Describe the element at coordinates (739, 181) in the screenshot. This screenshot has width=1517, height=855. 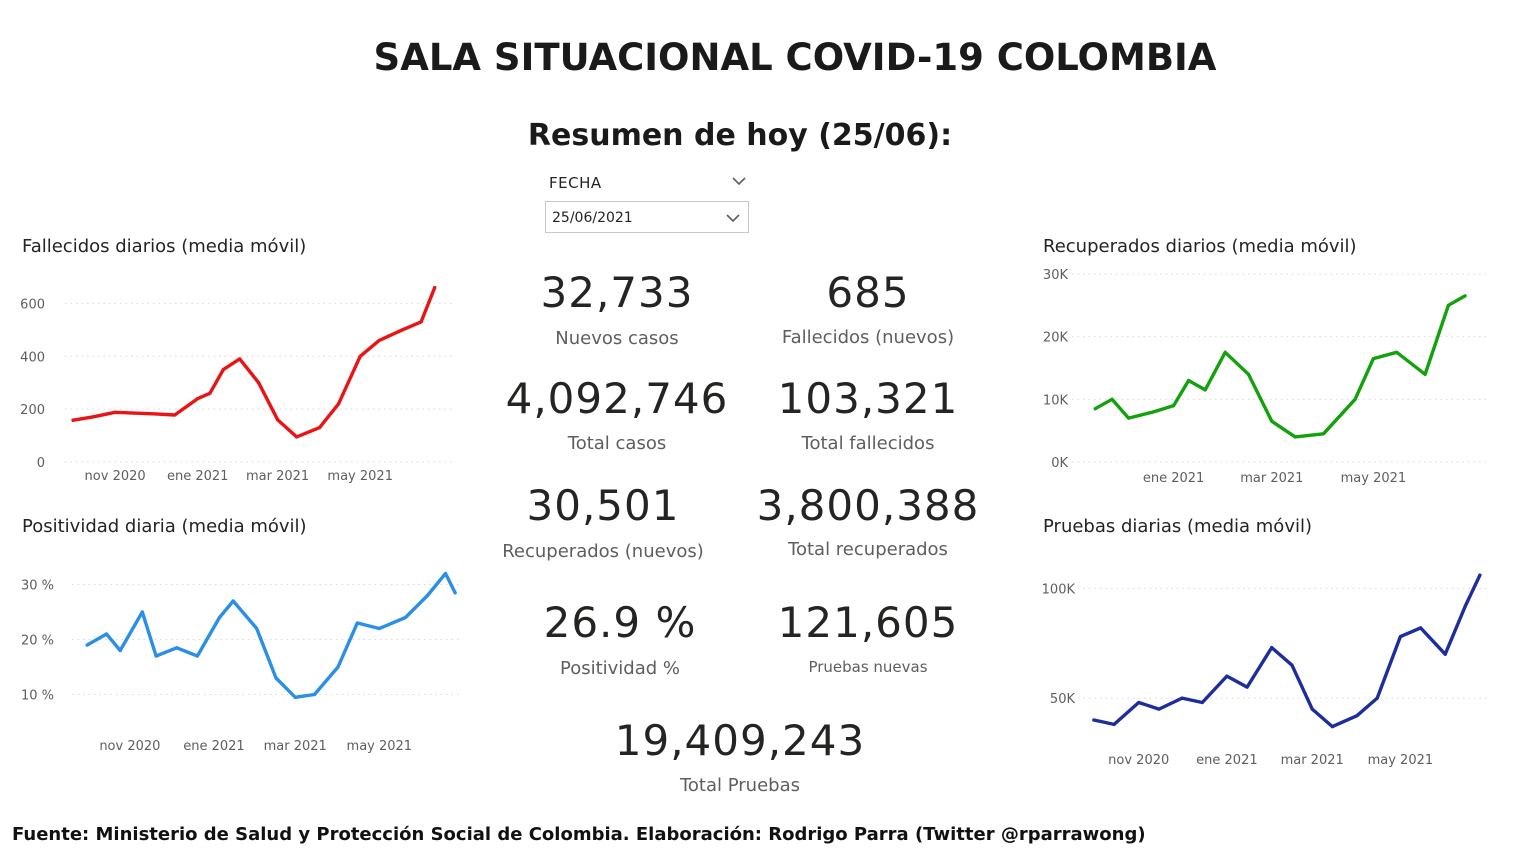
I see `chevron-down-icon` at that location.